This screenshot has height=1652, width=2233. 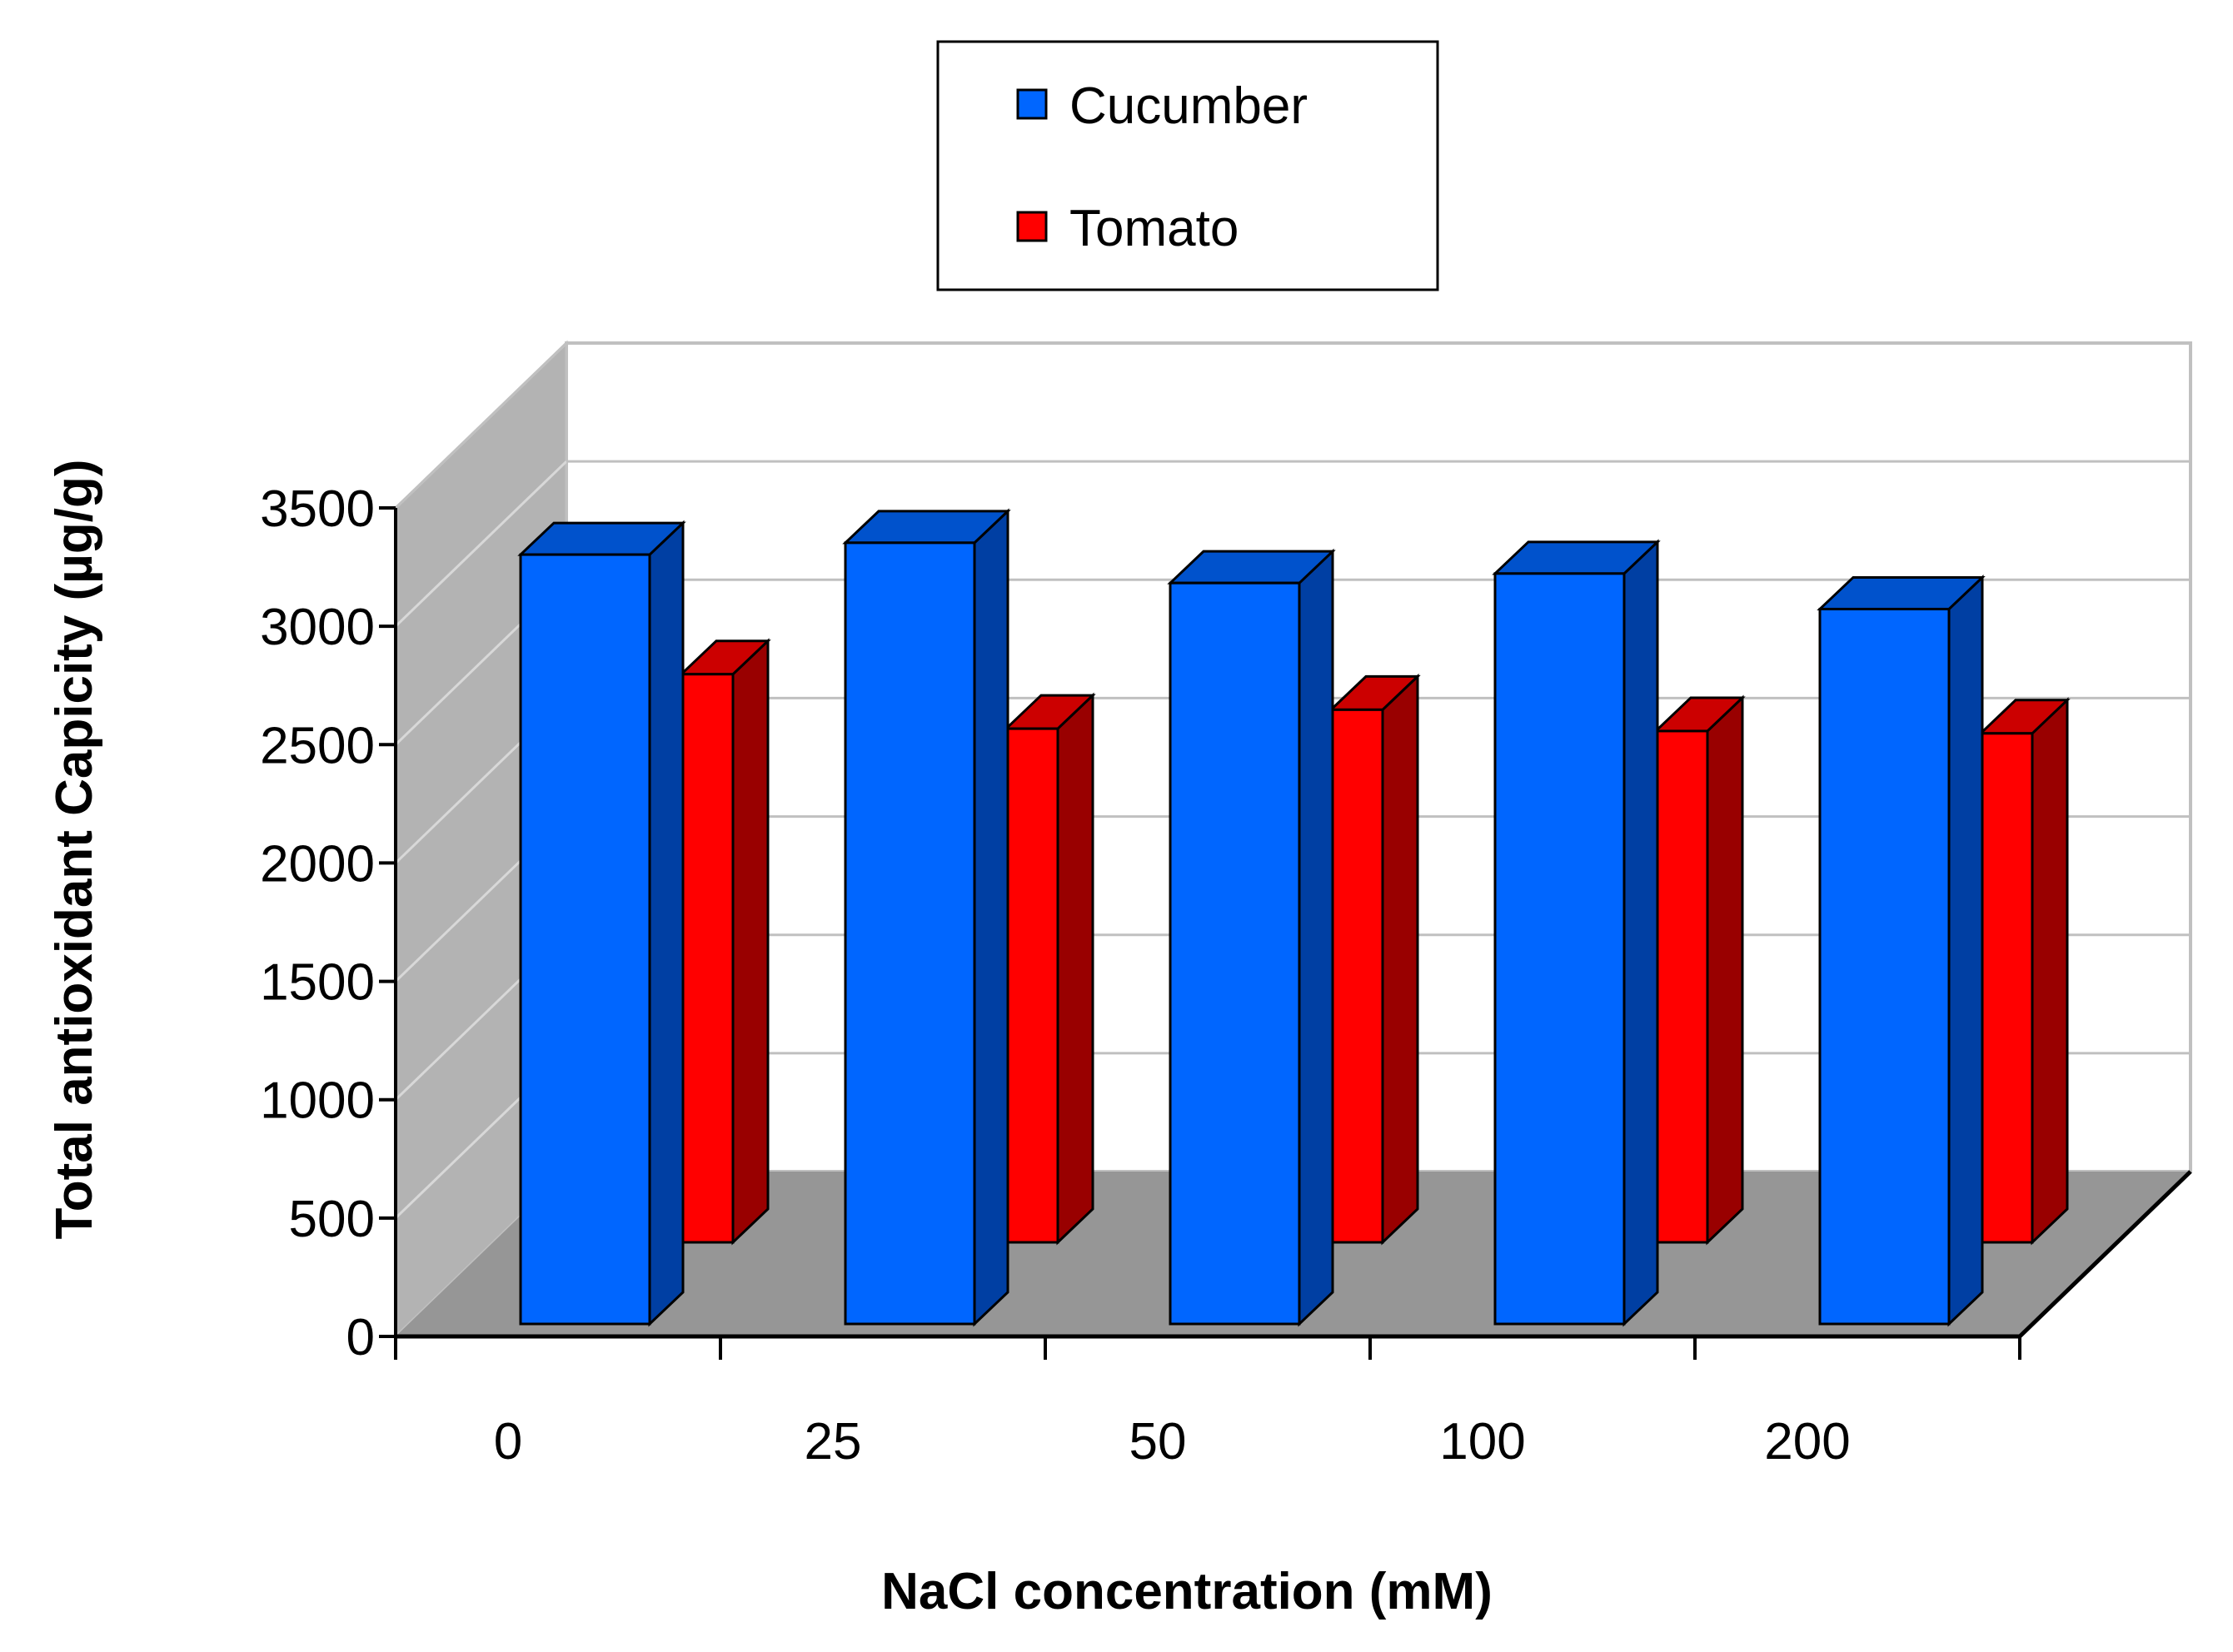 What do you see at coordinates (317, 983) in the screenshot?
I see `y-tick-label: 1500` at bounding box center [317, 983].